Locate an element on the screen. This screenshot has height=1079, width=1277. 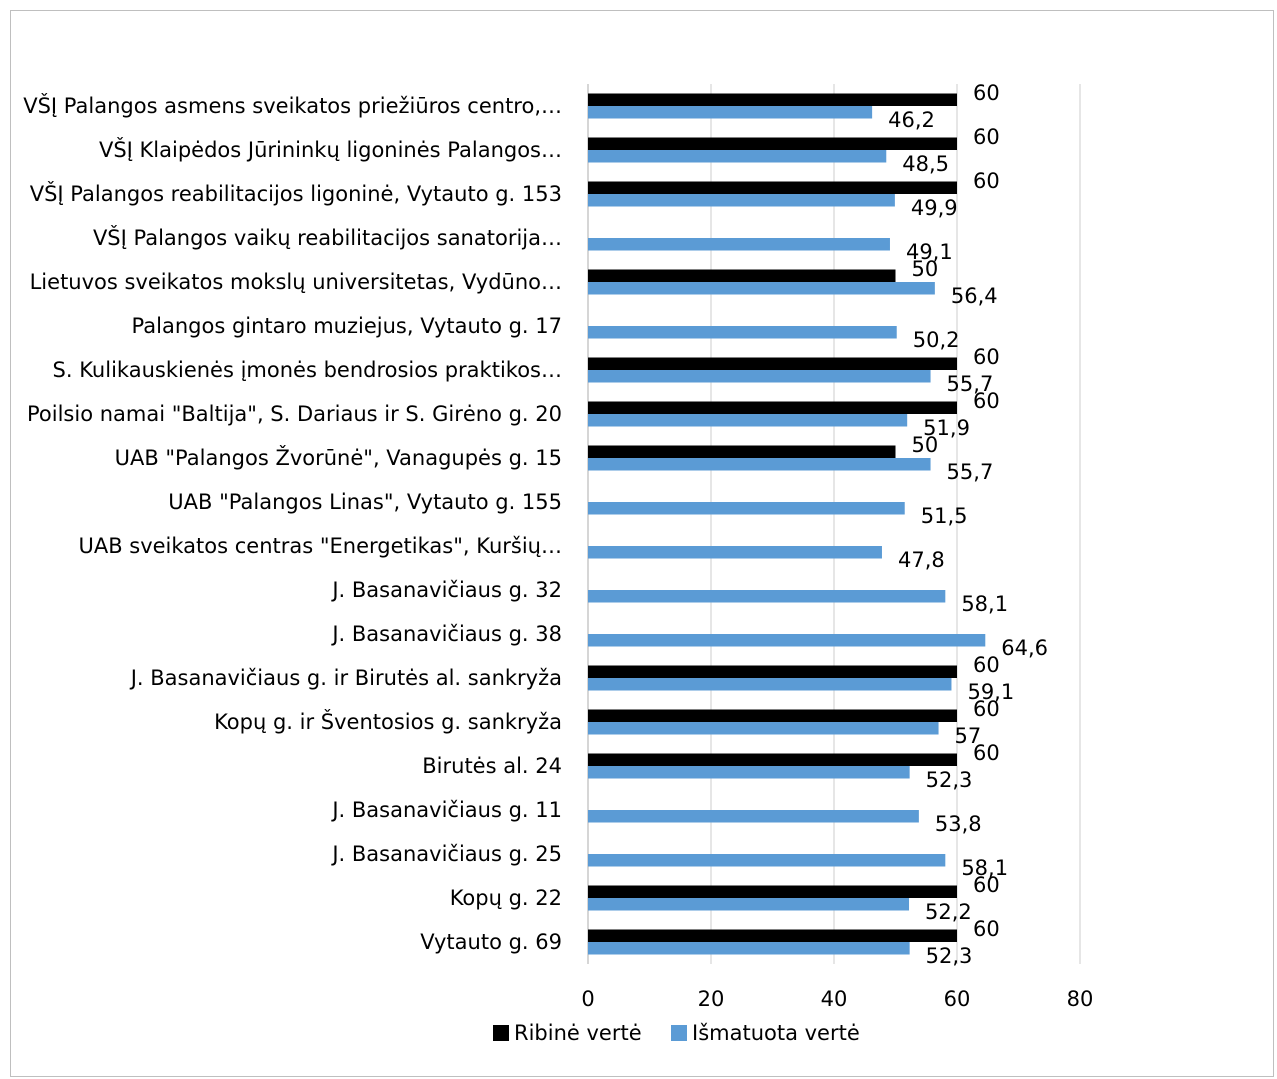
legend-label-ismatuota: Išmatuota vertė is located at coordinates (776, 1033).